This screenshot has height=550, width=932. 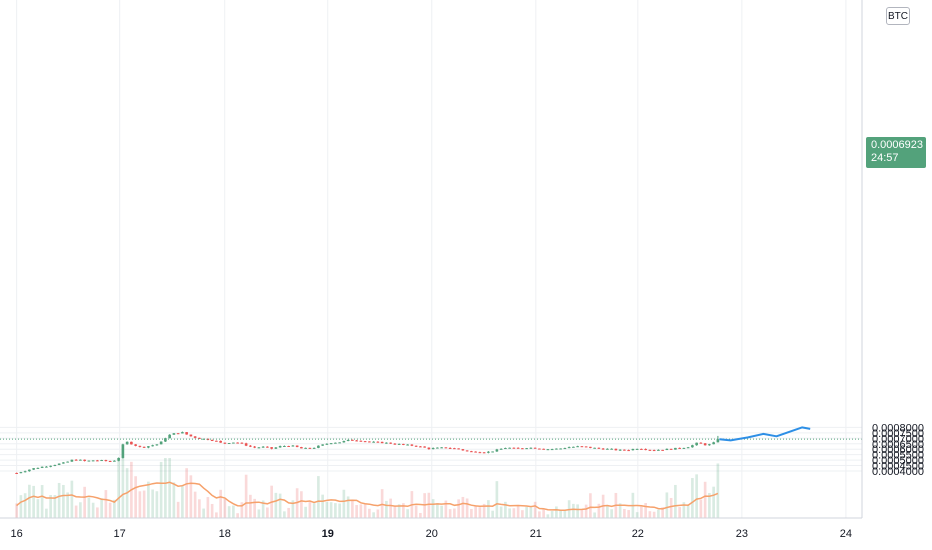 What do you see at coordinates (120, 534) in the screenshot?
I see `time-tick-label: 17` at bounding box center [120, 534].